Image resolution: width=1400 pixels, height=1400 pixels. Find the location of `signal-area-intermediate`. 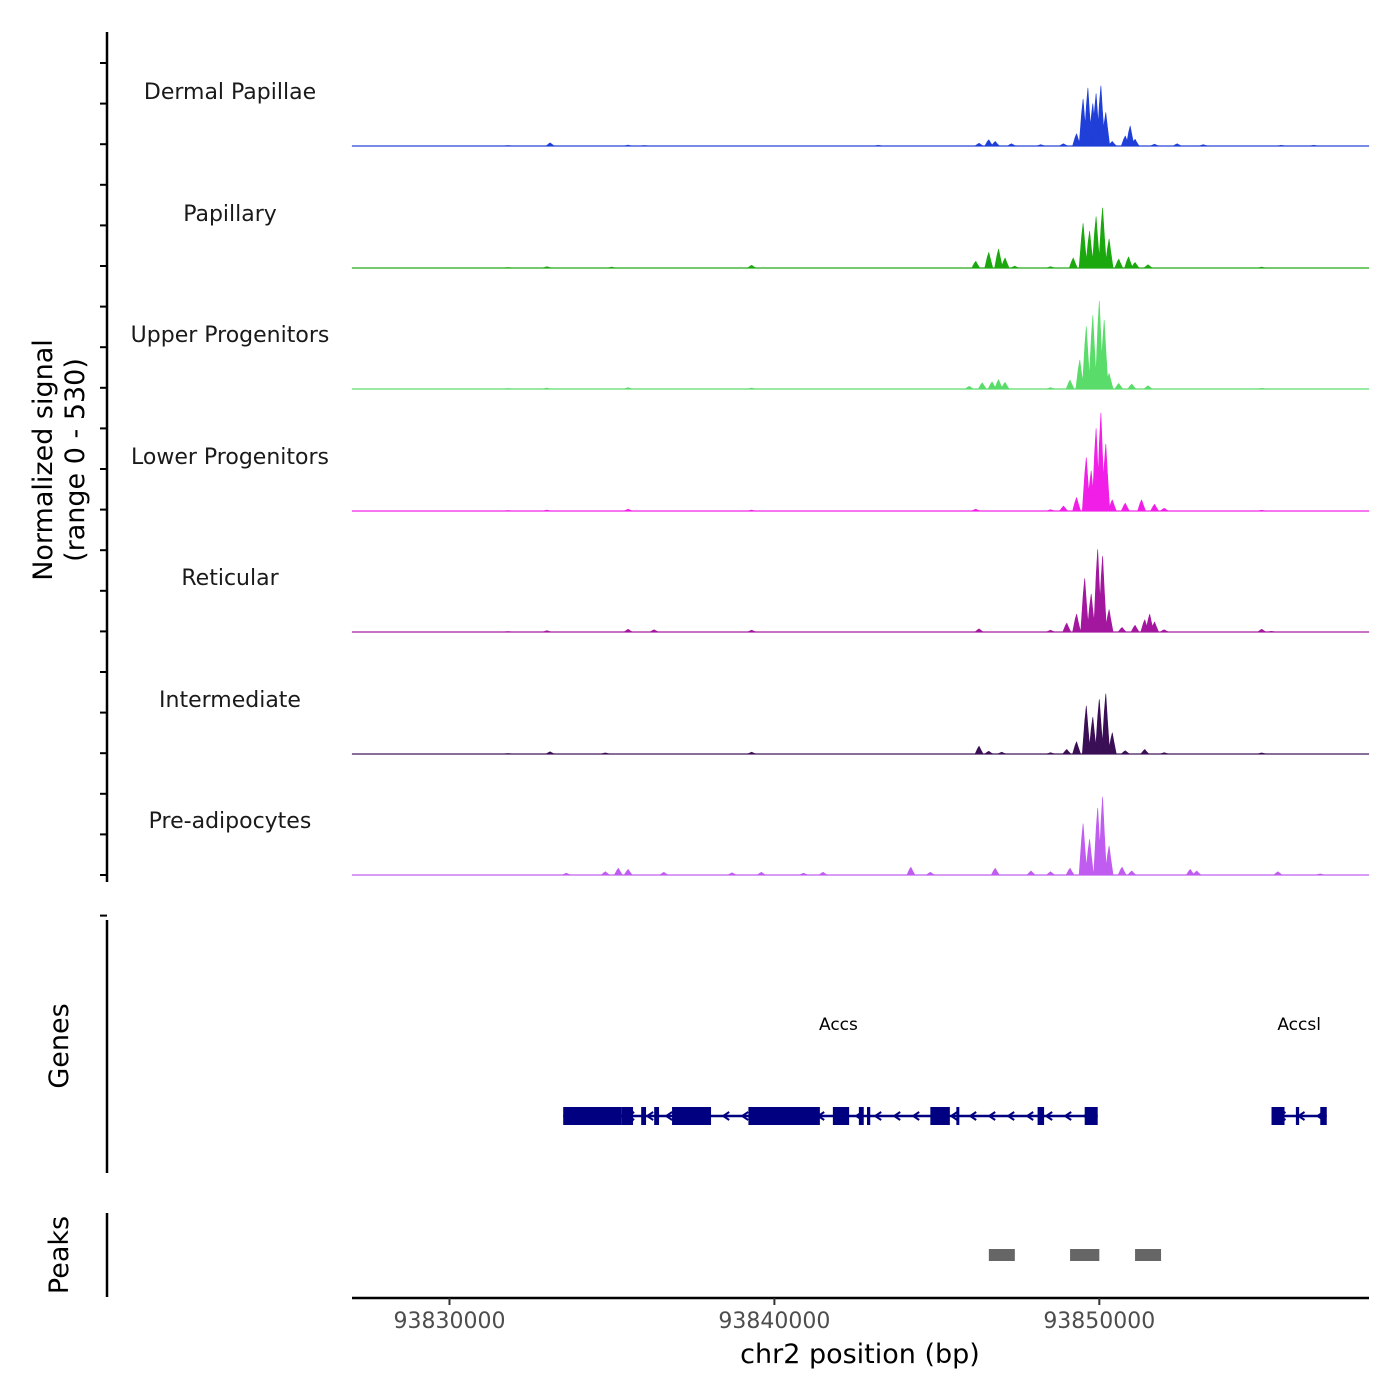

signal-area-intermediate is located at coordinates (860, 724).